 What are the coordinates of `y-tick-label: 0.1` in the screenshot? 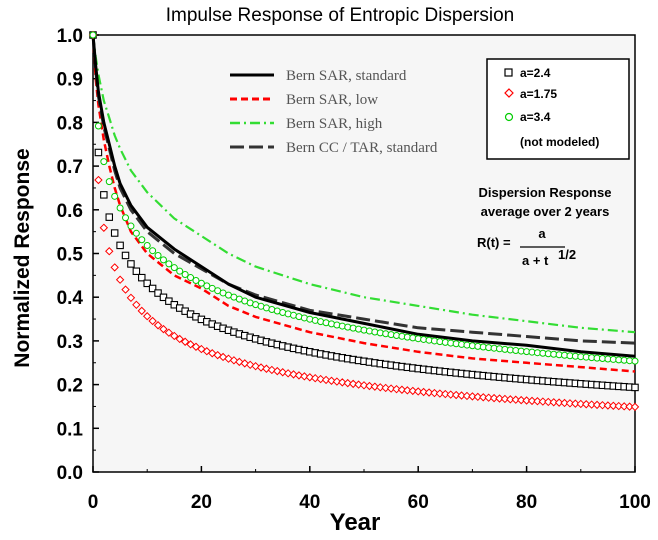 It's located at (70, 429).